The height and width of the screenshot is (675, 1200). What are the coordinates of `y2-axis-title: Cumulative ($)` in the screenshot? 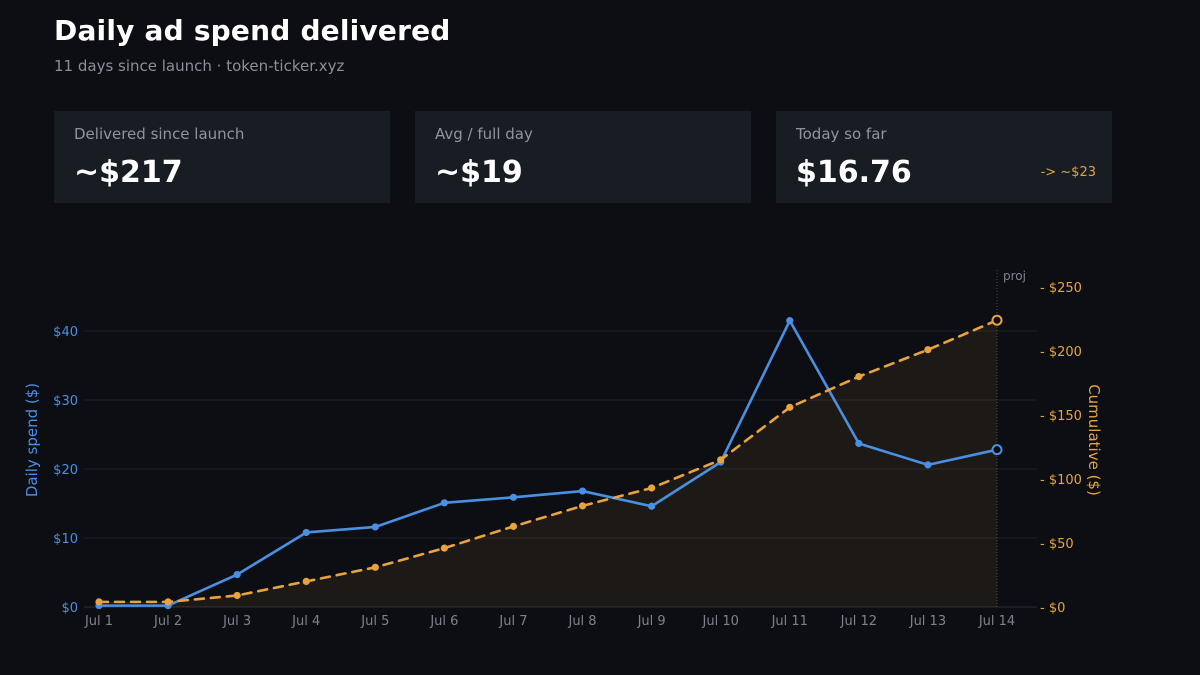 It's located at (1094, 440).